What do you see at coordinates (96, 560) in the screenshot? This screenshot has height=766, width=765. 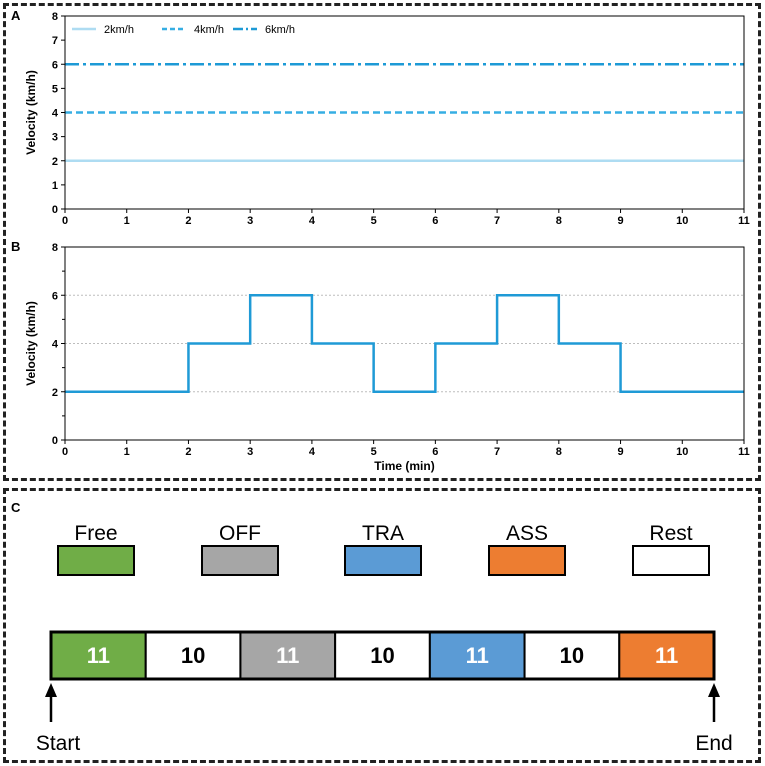 I see `legend-swatch-free` at bounding box center [96, 560].